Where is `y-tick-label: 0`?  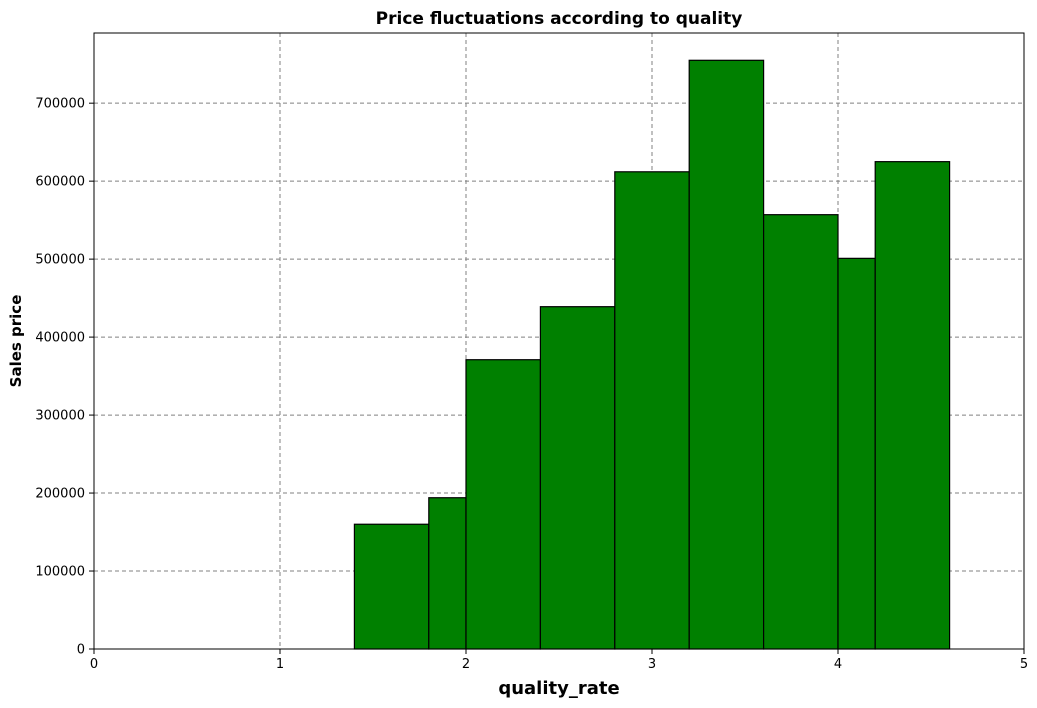 y-tick-label: 0 is located at coordinates (81, 650).